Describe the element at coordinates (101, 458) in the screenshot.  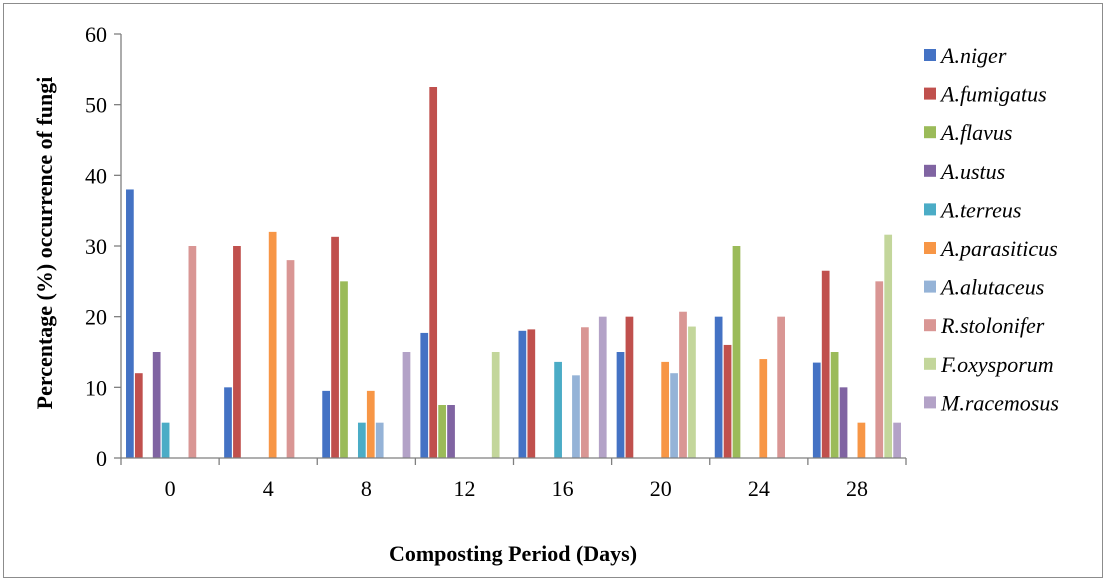
I see `y-tick-label: 0` at that location.